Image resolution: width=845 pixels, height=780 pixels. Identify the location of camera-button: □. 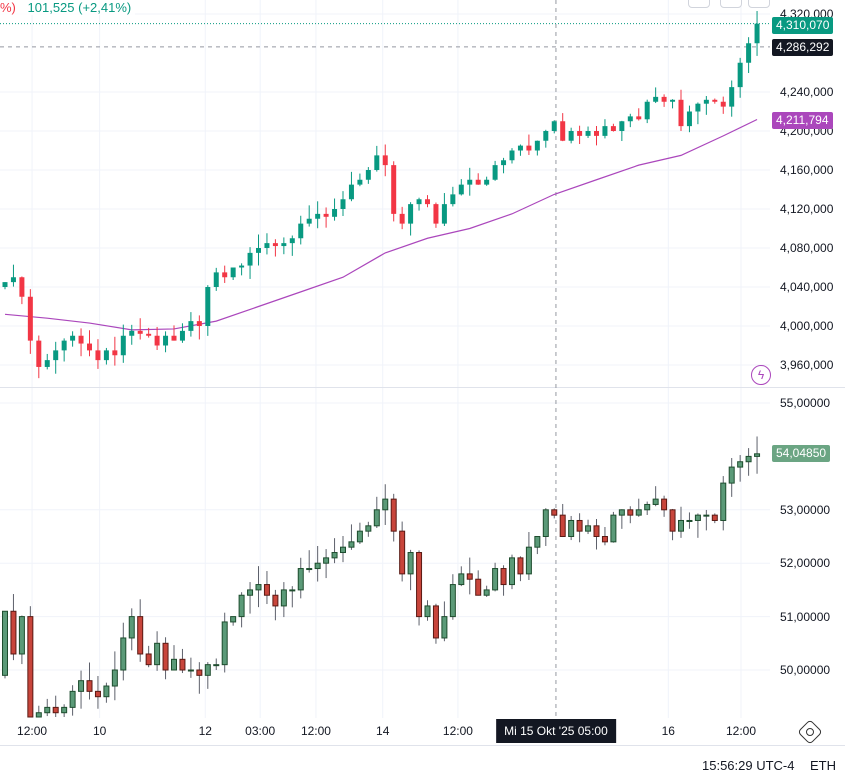
(759, 4).